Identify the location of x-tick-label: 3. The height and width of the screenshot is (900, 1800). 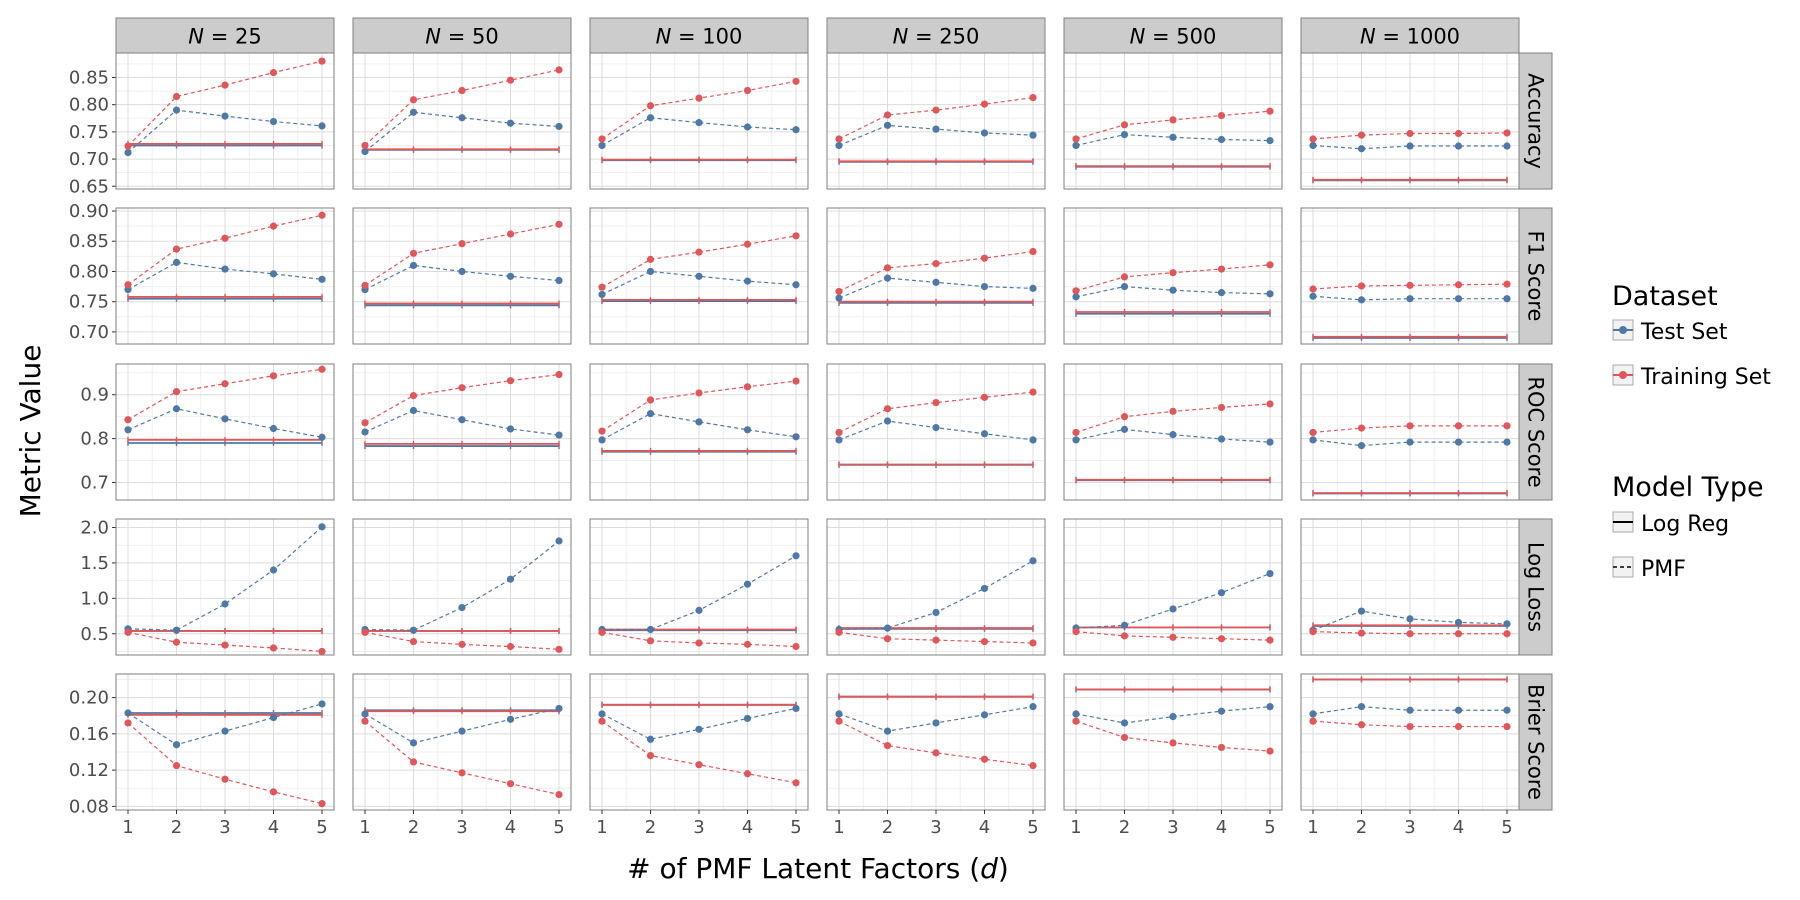
(698, 827).